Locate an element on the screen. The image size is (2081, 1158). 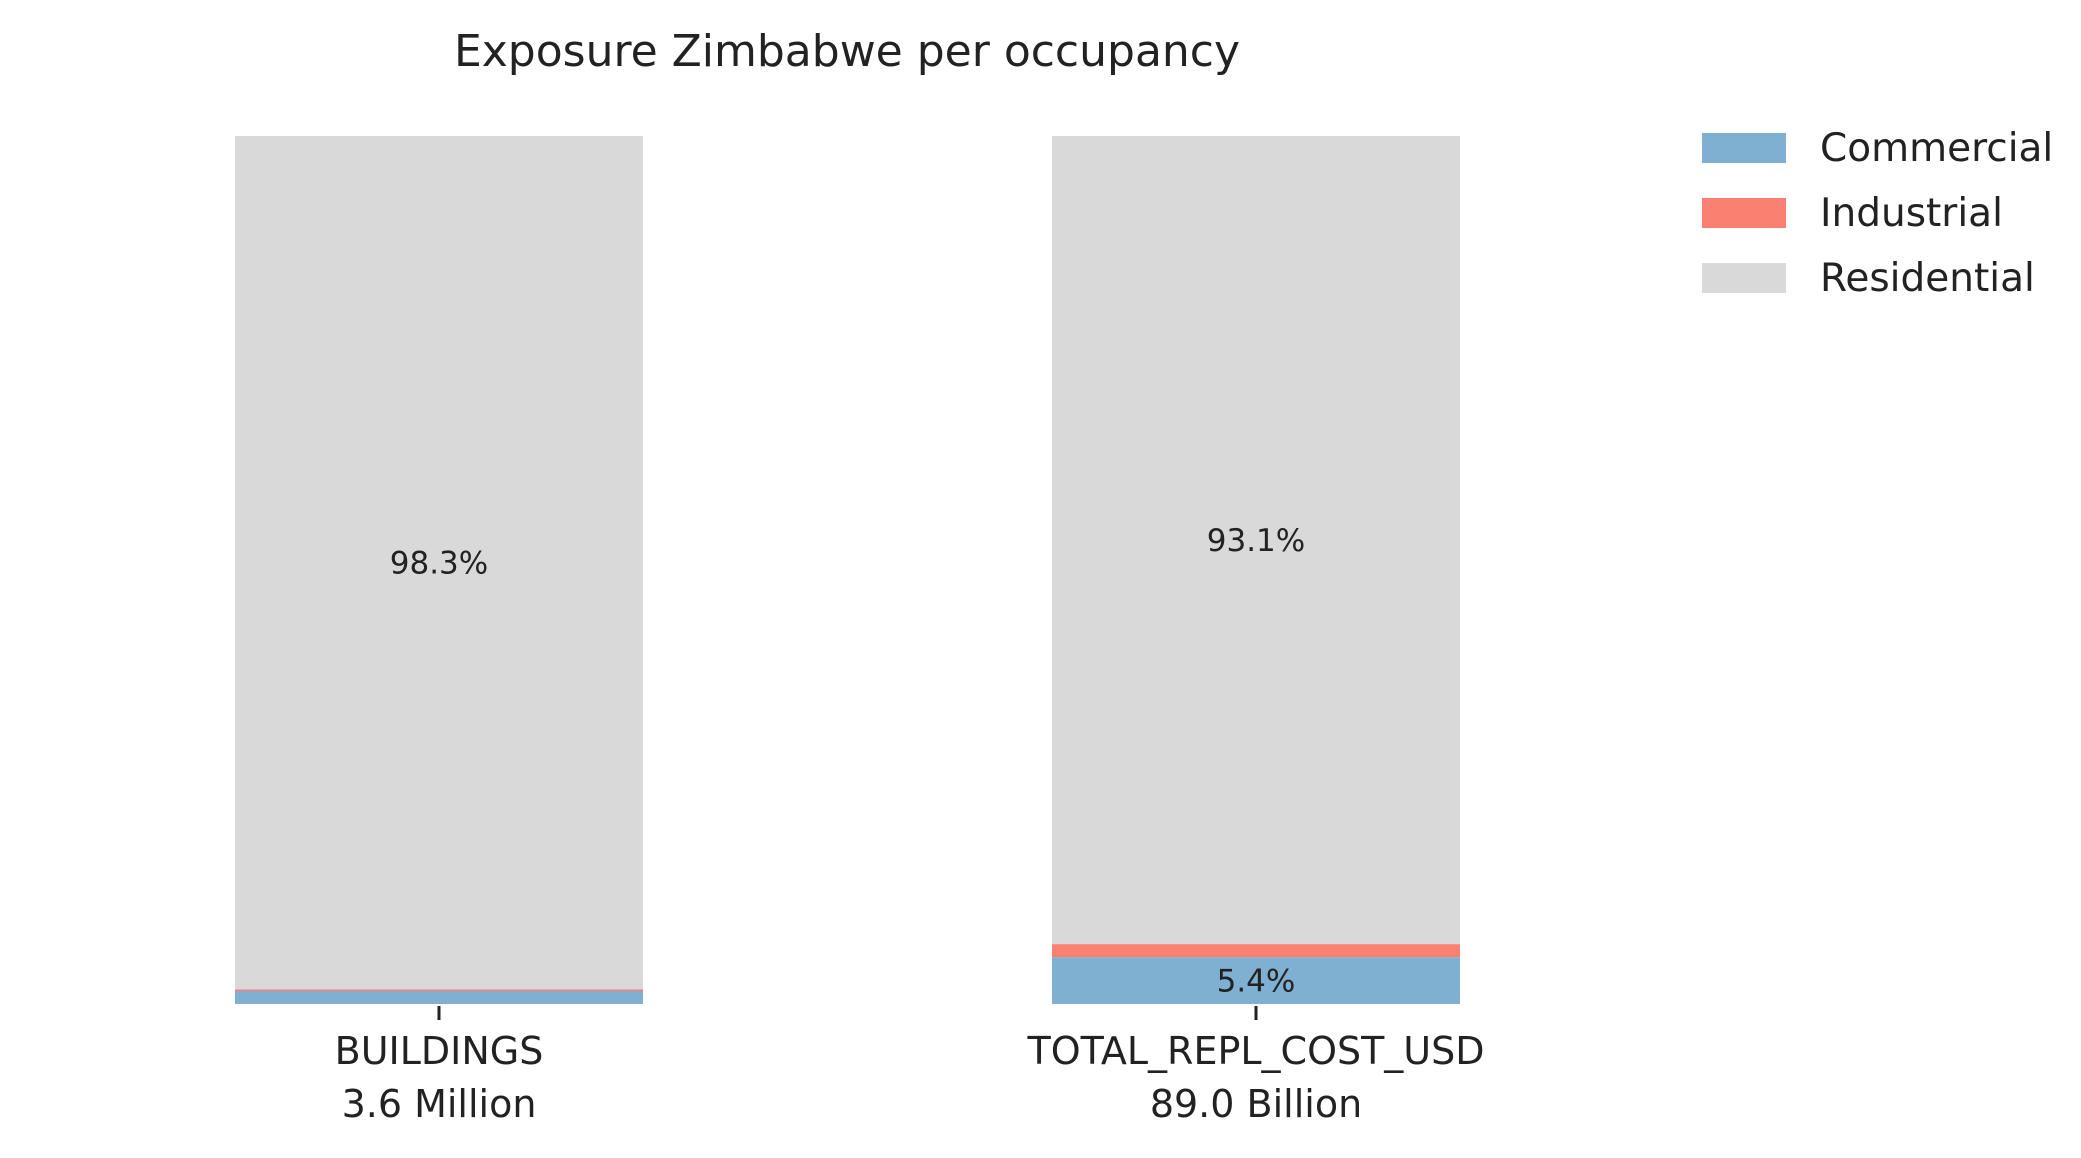
legend: Commercial Industrial Residential is located at coordinates (1877, 213).